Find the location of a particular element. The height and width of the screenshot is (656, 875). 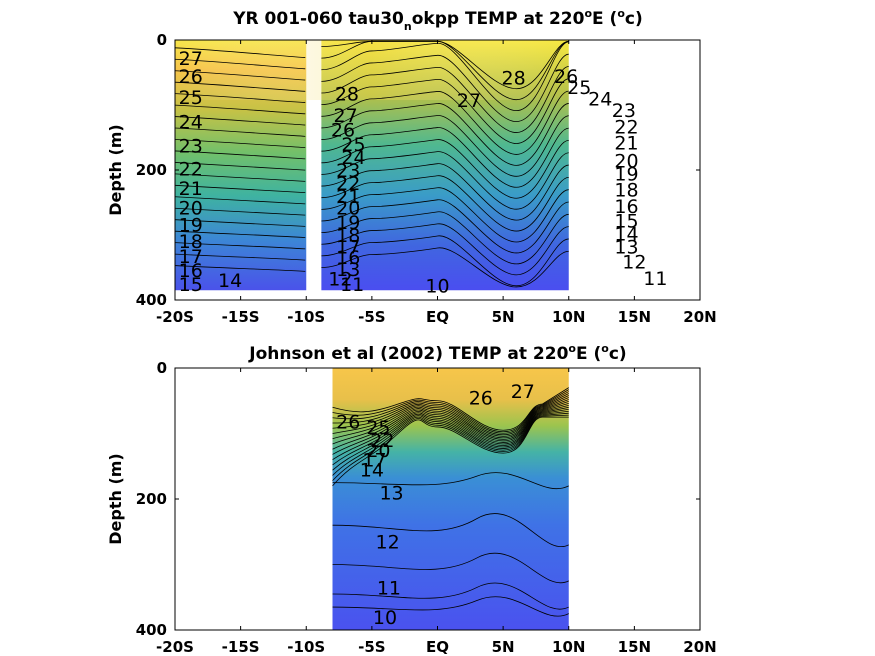

contour-label: 10 is located at coordinates (385, 618).